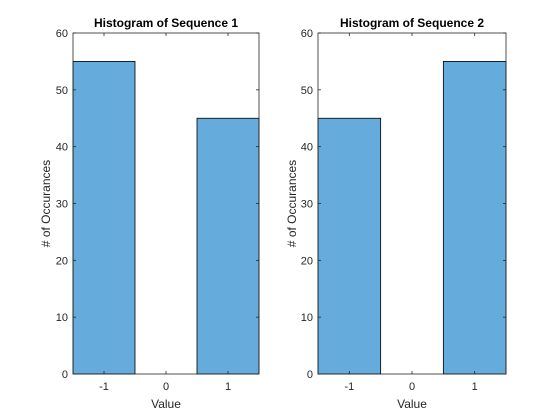 The image size is (560, 420). I want to click on chart-title: Histogram of Sequence 1, so click(166, 23).